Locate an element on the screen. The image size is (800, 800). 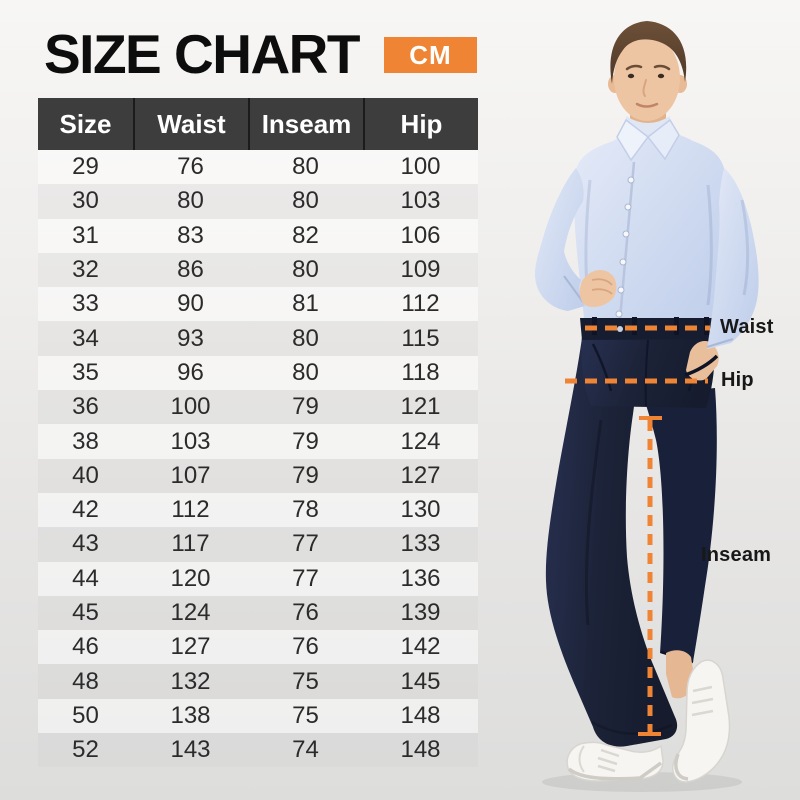
table-cell: 82 is located at coordinates (305, 235).